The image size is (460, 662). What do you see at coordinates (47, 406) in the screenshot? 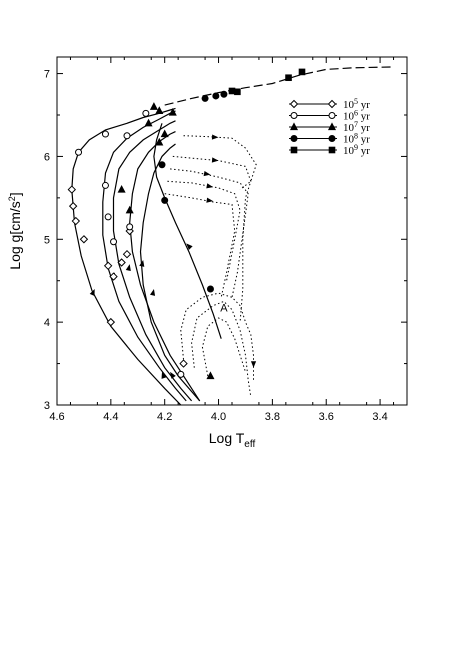
I see `y-tick-label: 3` at bounding box center [47, 406].